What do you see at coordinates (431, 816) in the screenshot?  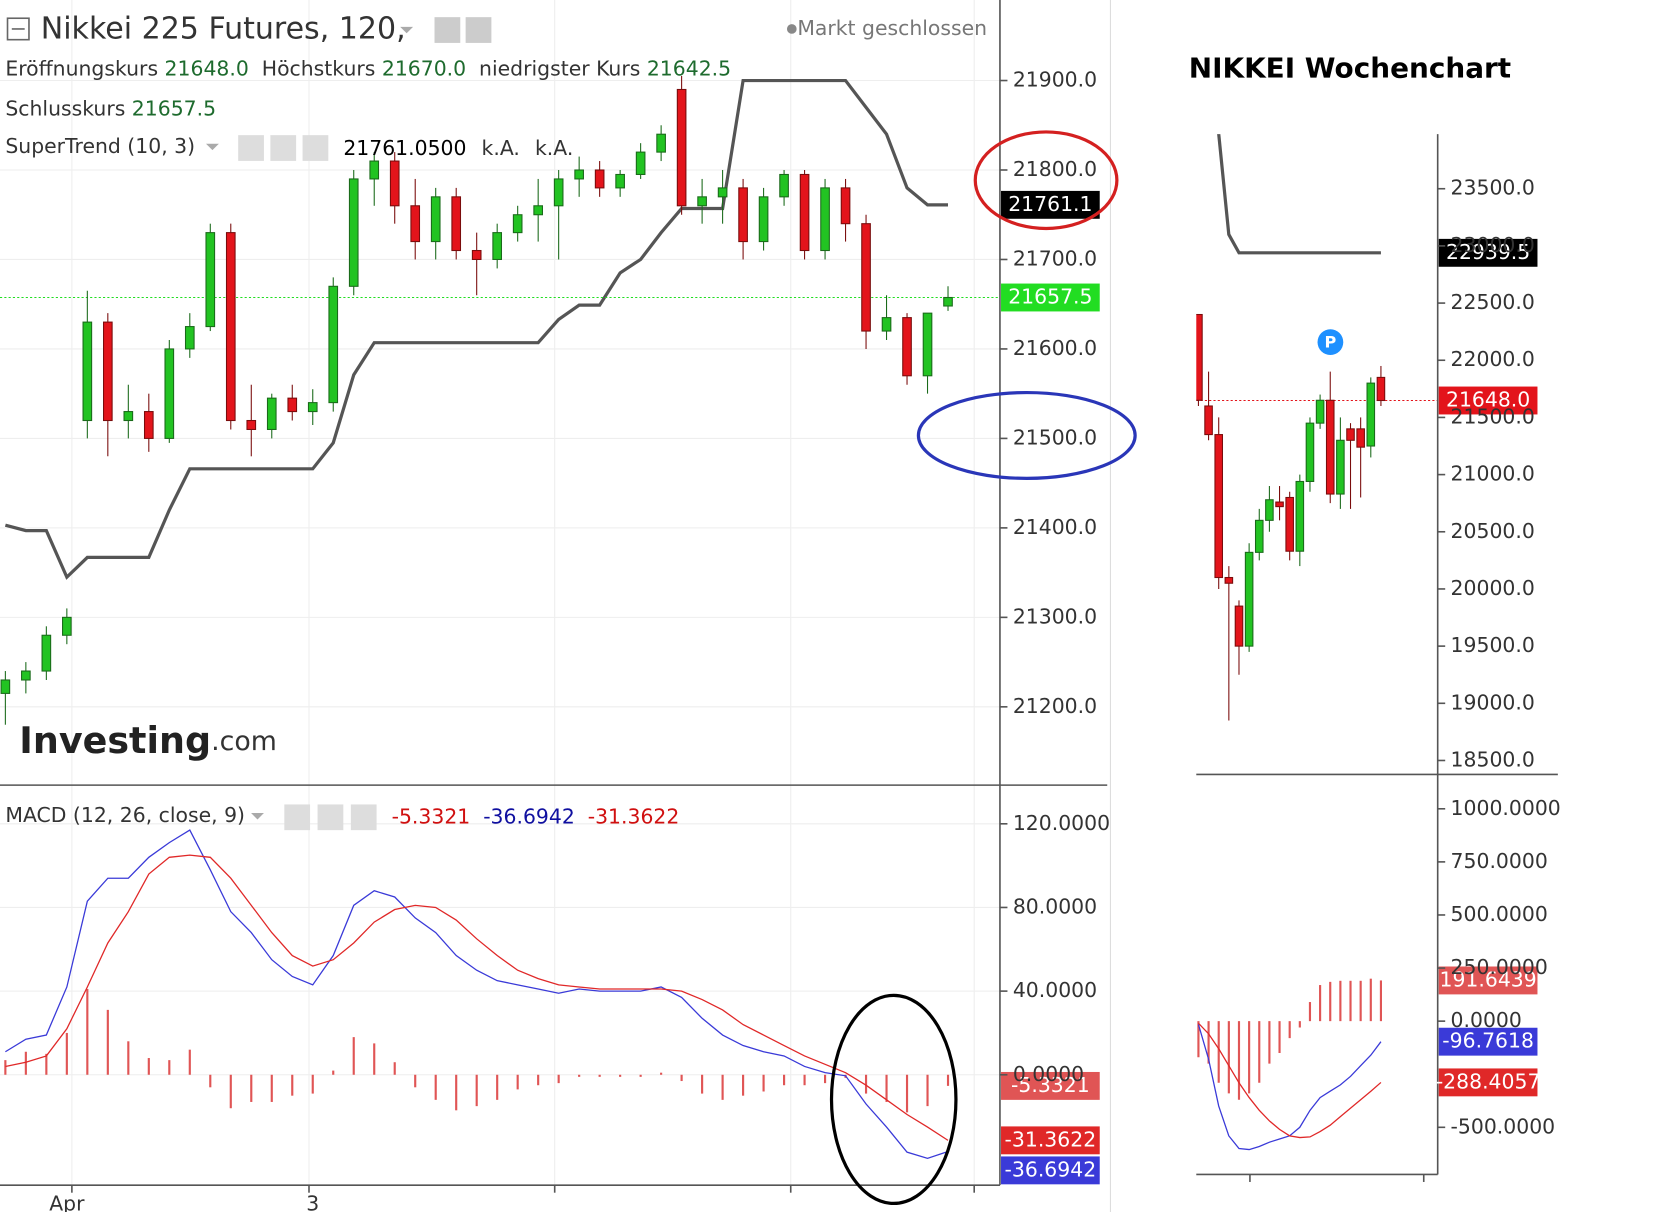 I see `macd-value: -5.3321` at bounding box center [431, 816].